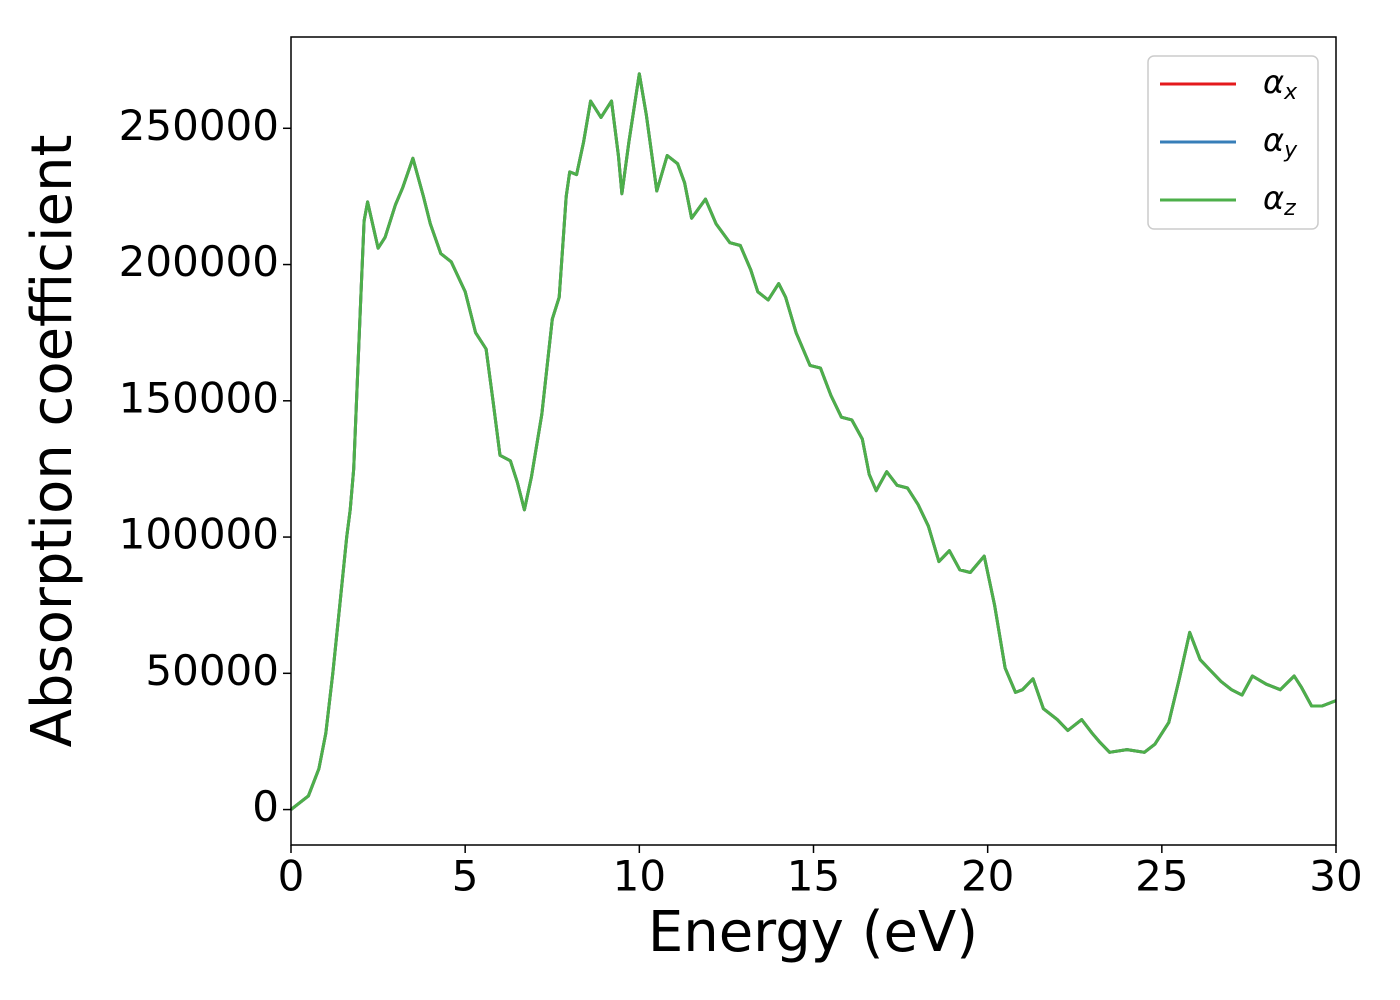  What do you see at coordinates (265, 806) in the screenshot?
I see `y-tick-label: 0` at bounding box center [265, 806].